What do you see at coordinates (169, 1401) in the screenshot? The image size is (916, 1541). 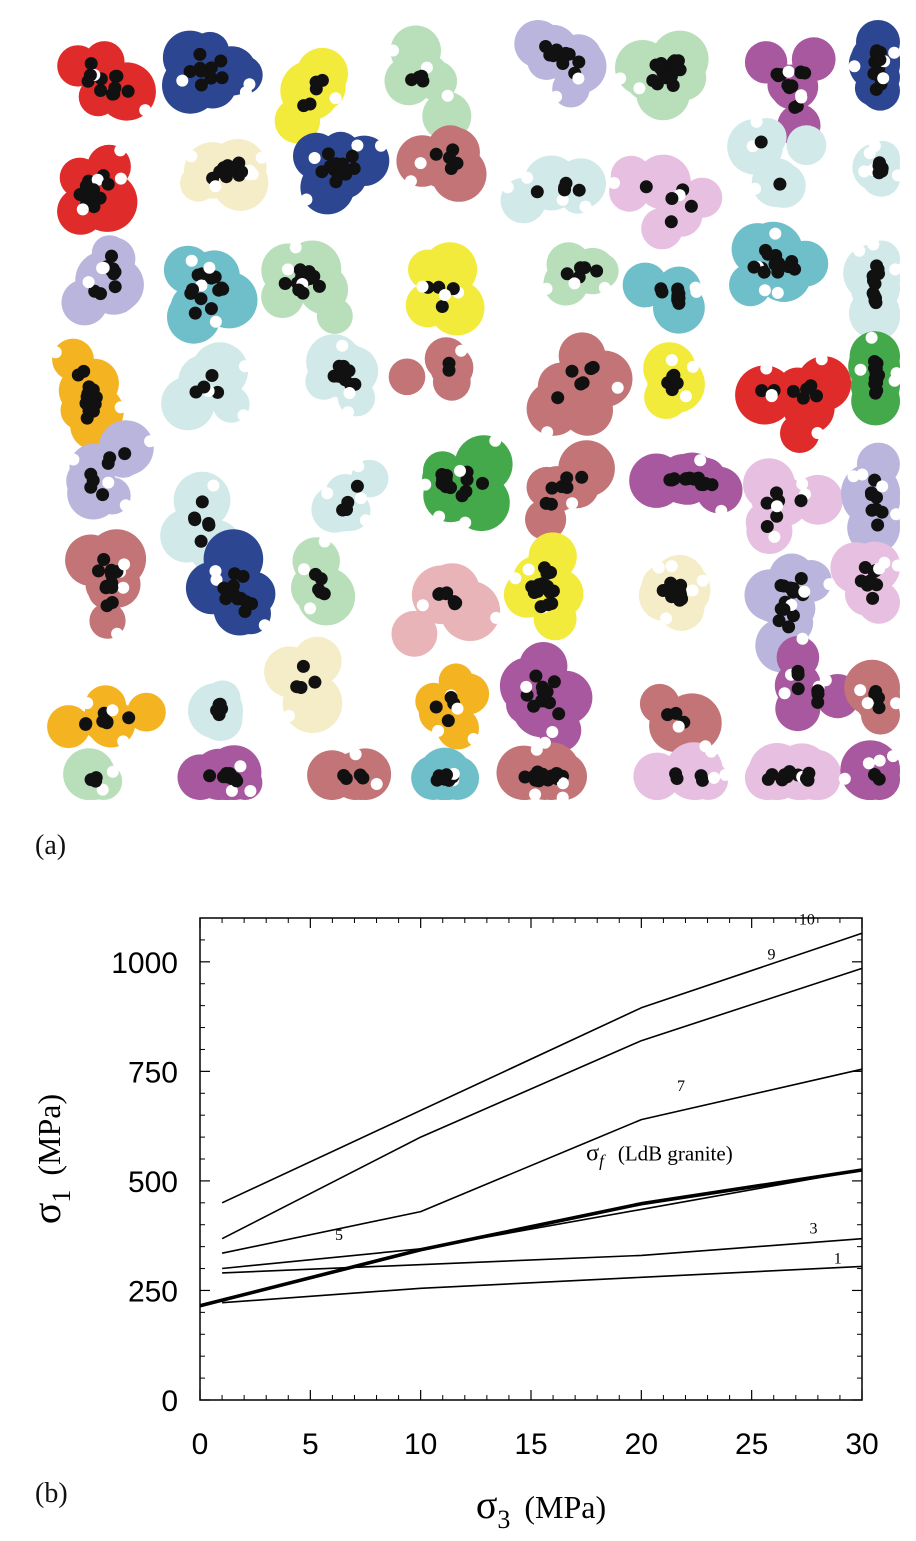 I see `y-tick-label: 0` at bounding box center [169, 1401].